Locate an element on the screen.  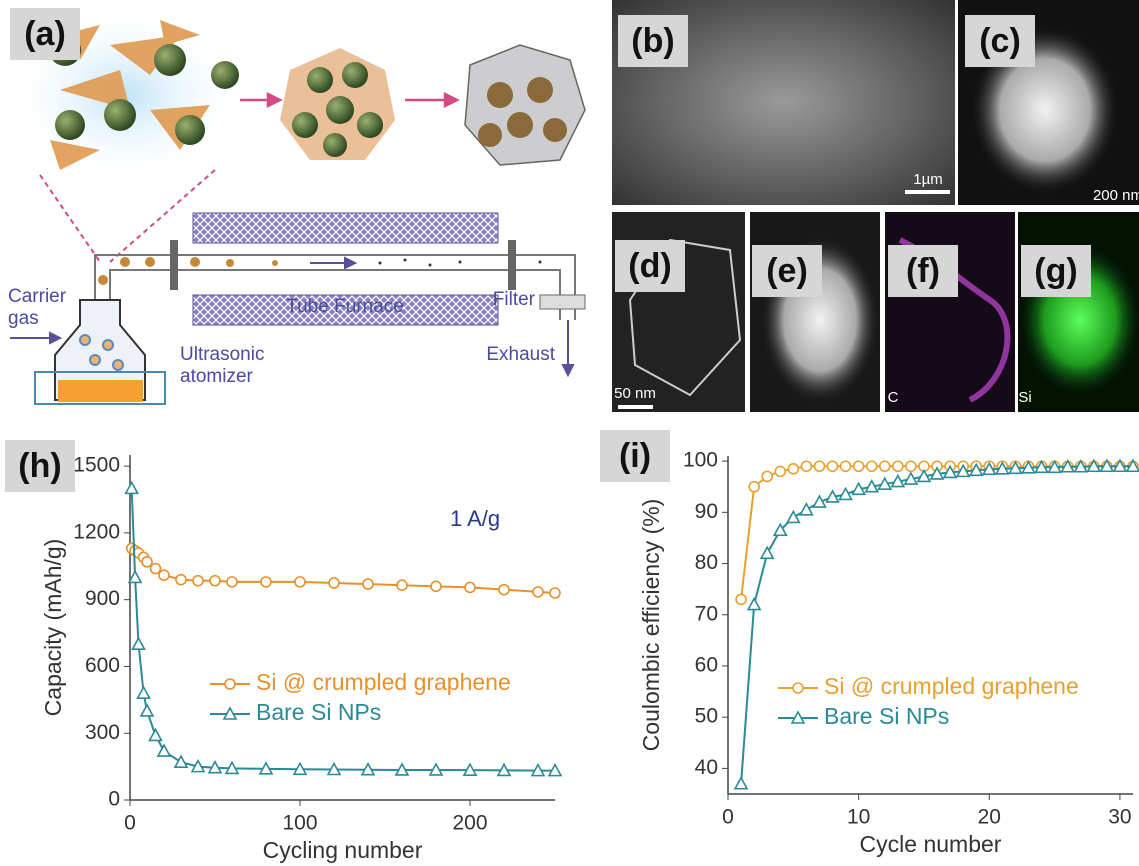
schematic-label: Filter is located at coordinates (514, 299).